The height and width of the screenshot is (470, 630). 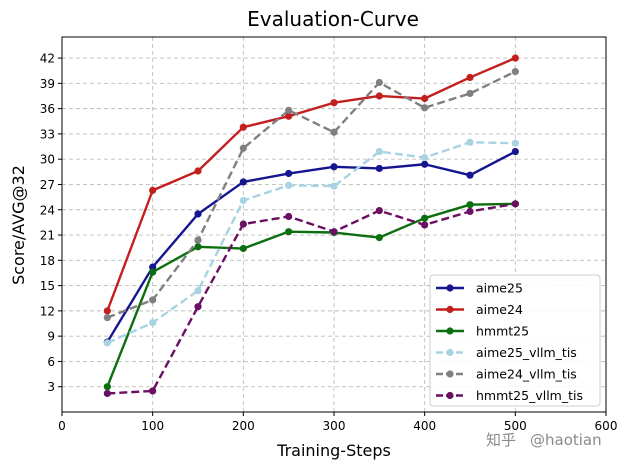 I want to click on y-tick-label: 18, so click(x=47, y=261).